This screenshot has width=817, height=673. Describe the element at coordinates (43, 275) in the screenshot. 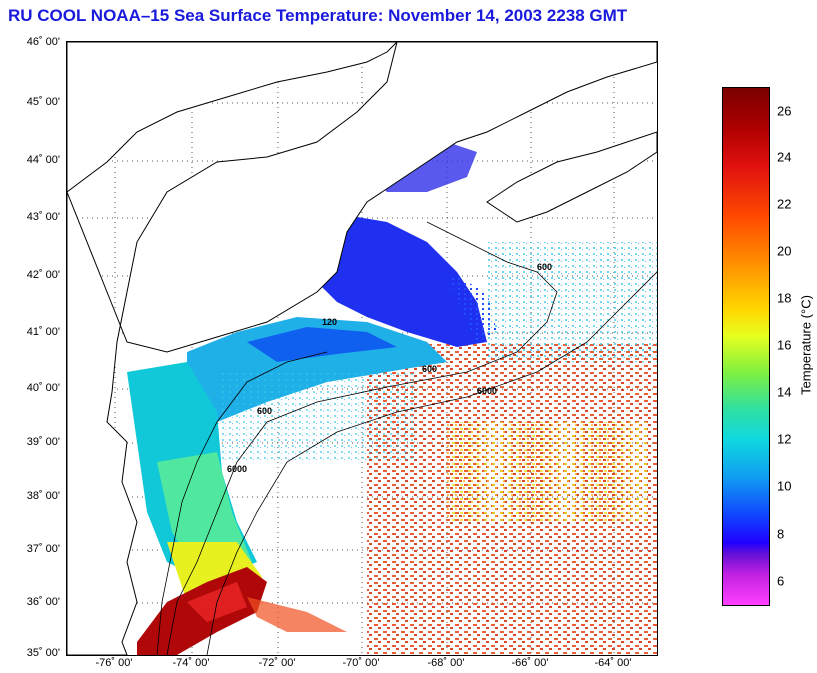

I see `lat-label-42: 42˚ 00'` at that location.